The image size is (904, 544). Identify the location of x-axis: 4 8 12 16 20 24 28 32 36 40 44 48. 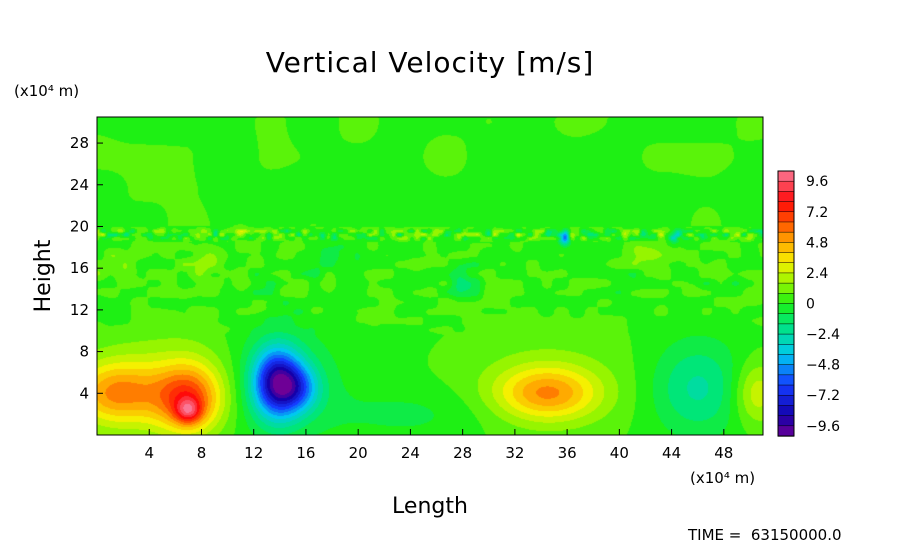
(438, 445).